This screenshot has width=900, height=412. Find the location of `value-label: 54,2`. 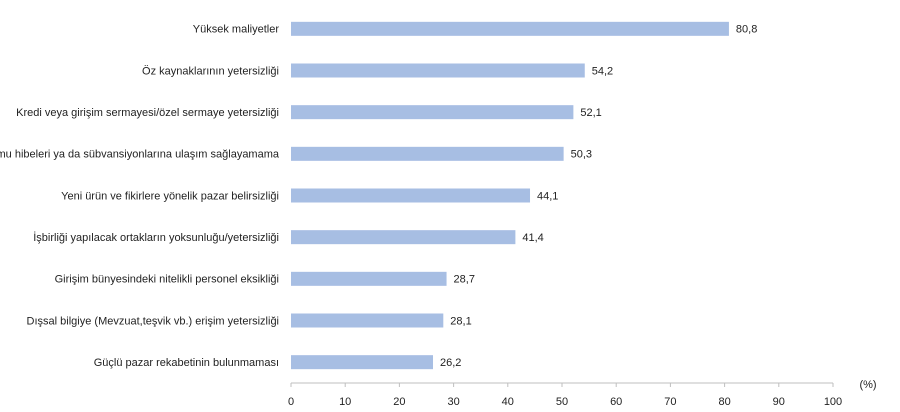

value-label: 54,2 is located at coordinates (602, 71).